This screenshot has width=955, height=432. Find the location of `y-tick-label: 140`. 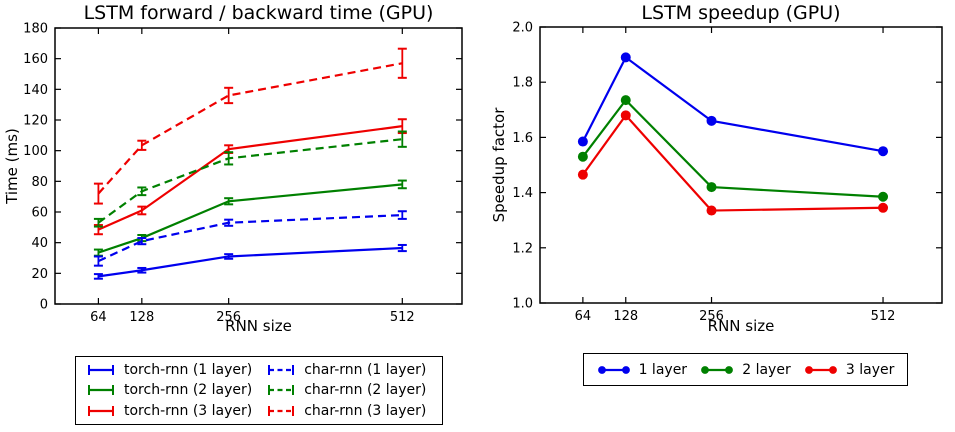

y-tick-label: 140 is located at coordinates (35, 90).